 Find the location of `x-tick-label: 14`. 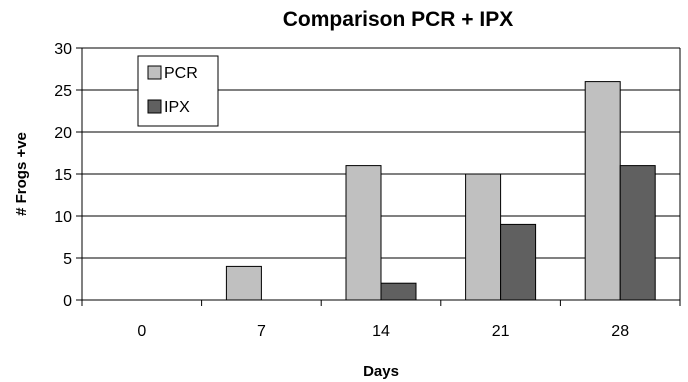

x-tick-label: 14 is located at coordinates (381, 331).